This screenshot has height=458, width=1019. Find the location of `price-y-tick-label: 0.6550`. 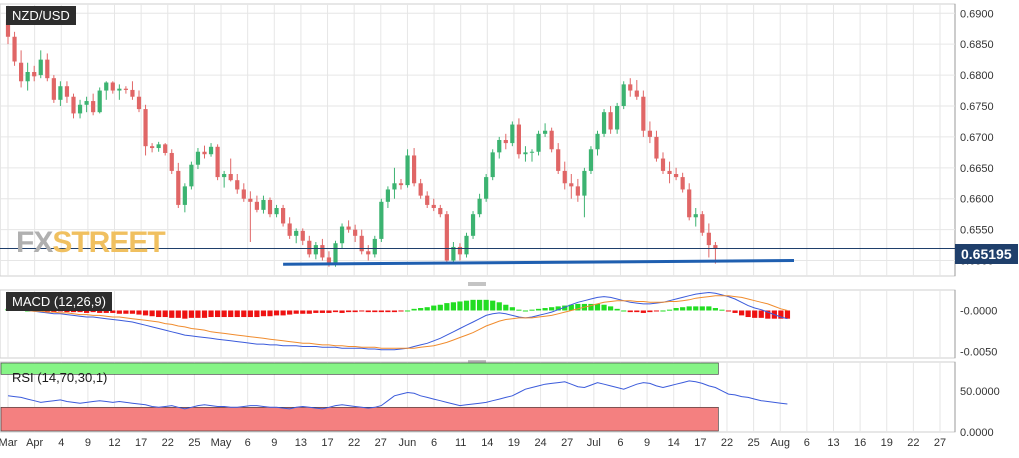

price-y-tick-label: 0.6550 is located at coordinates (977, 231).